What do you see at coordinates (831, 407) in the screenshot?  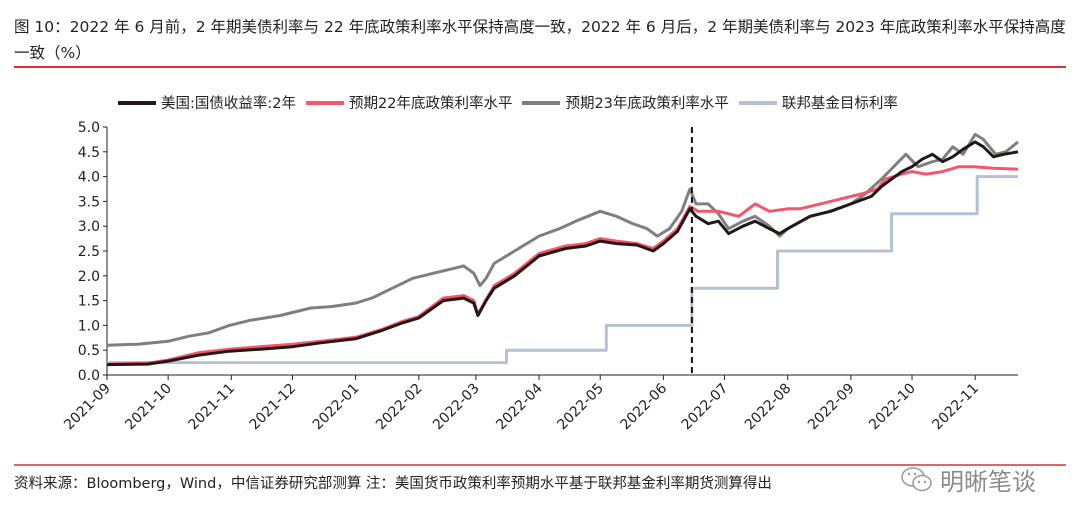 I see `x-tick-label: 2022-09` at bounding box center [831, 407].